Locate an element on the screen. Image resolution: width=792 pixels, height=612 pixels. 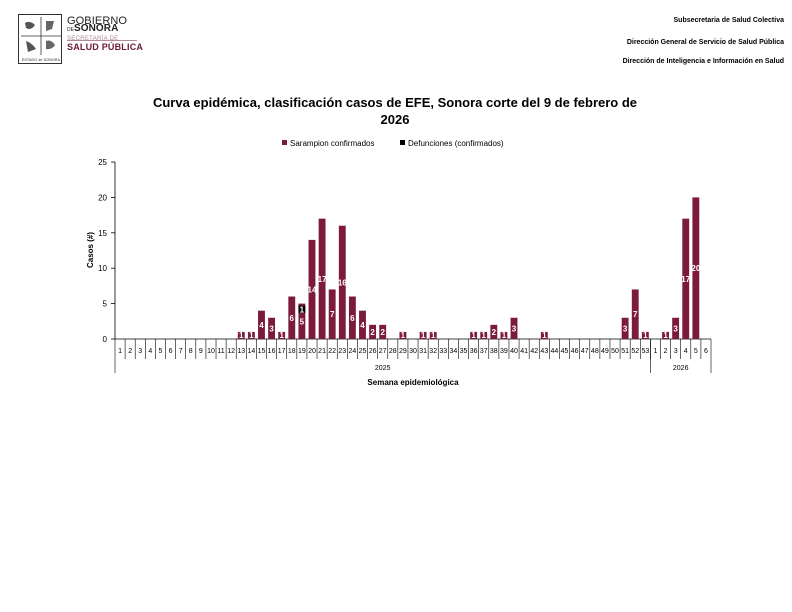
sonora-seal-icon: ESTADO de SONORA is located at coordinates (40, 39).